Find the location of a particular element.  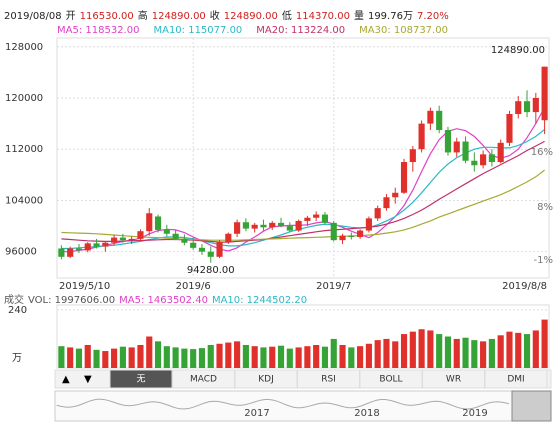

y-tick-label: 120000 is located at coordinates (24, 98).